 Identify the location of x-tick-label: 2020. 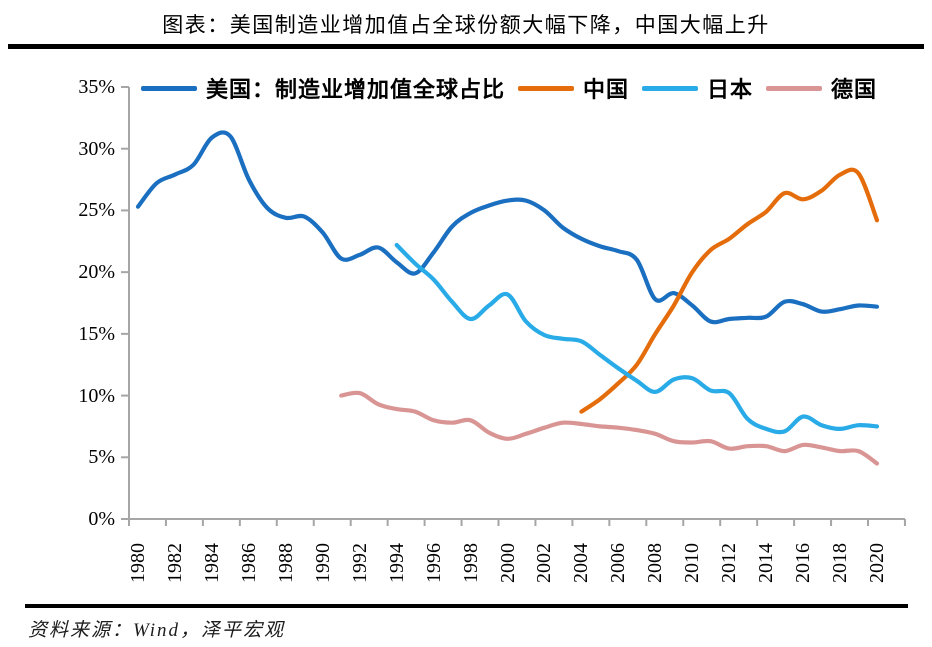
(877, 563).